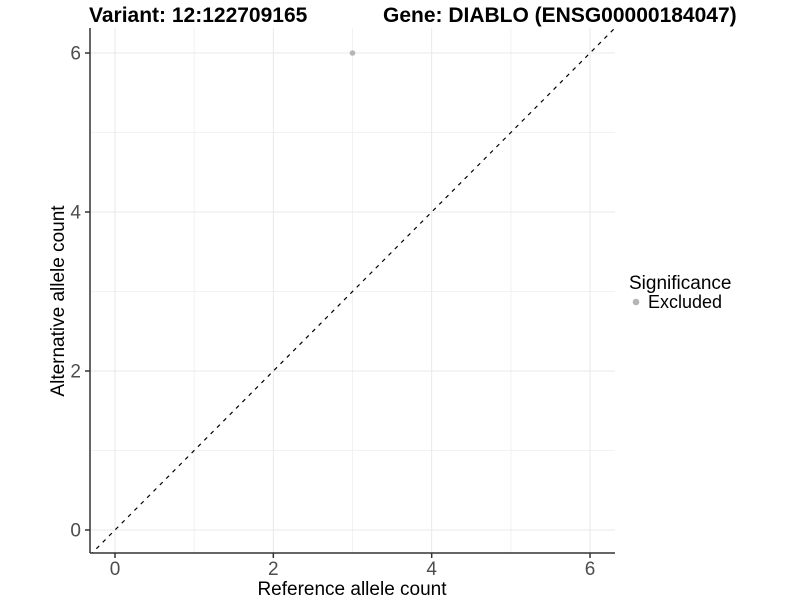 The image size is (800, 605). Describe the element at coordinates (75, 372) in the screenshot. I see `y-tick-label: 2` at that location.